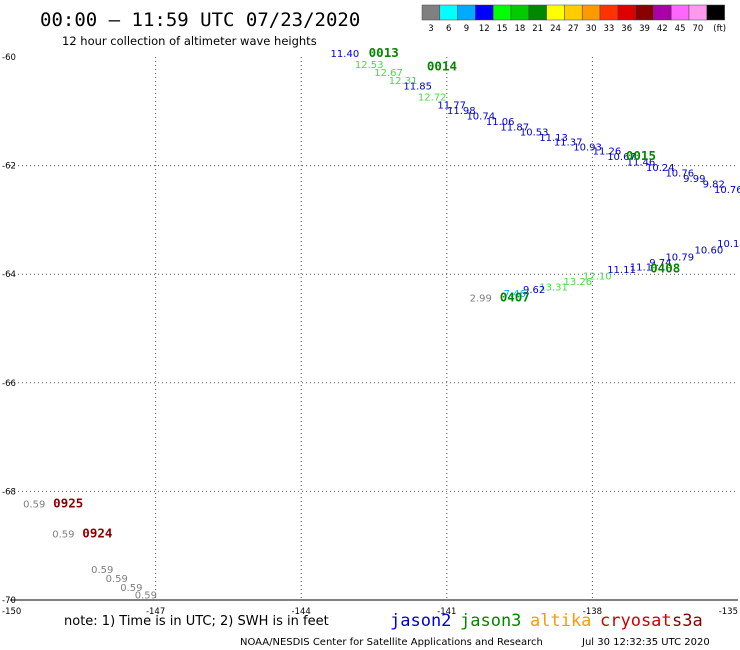 The width and height of the screenshot is (740, 650). I want to click on color-scale-label: 21, so click(537, 29).